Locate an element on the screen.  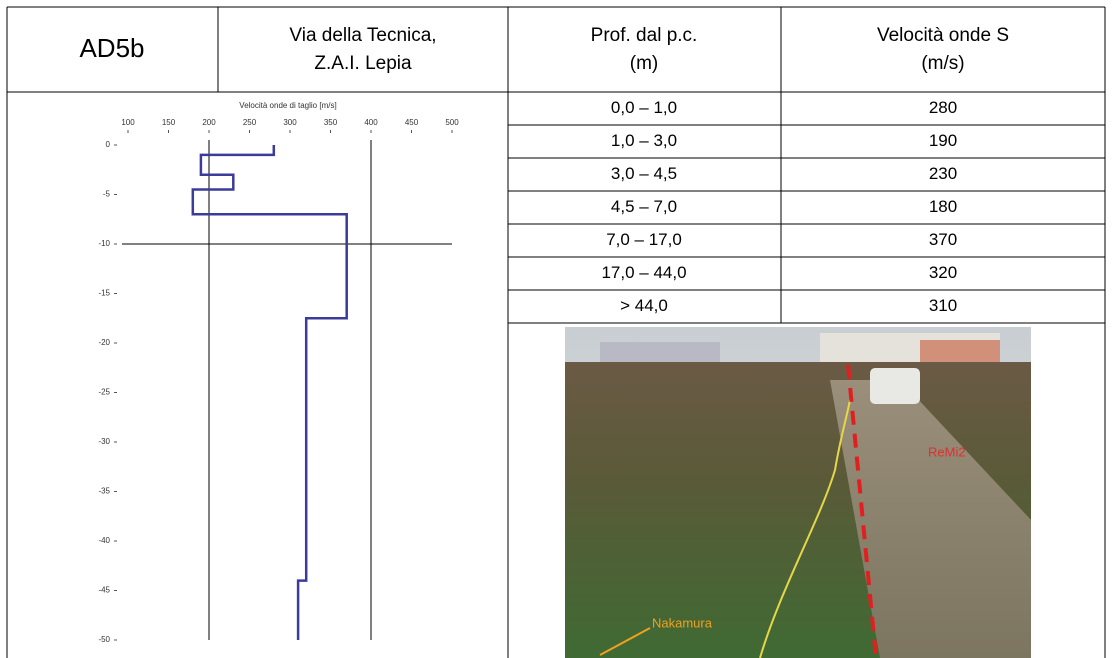
location: Z.A.I. Lepia is located at coordinates (363, 63).